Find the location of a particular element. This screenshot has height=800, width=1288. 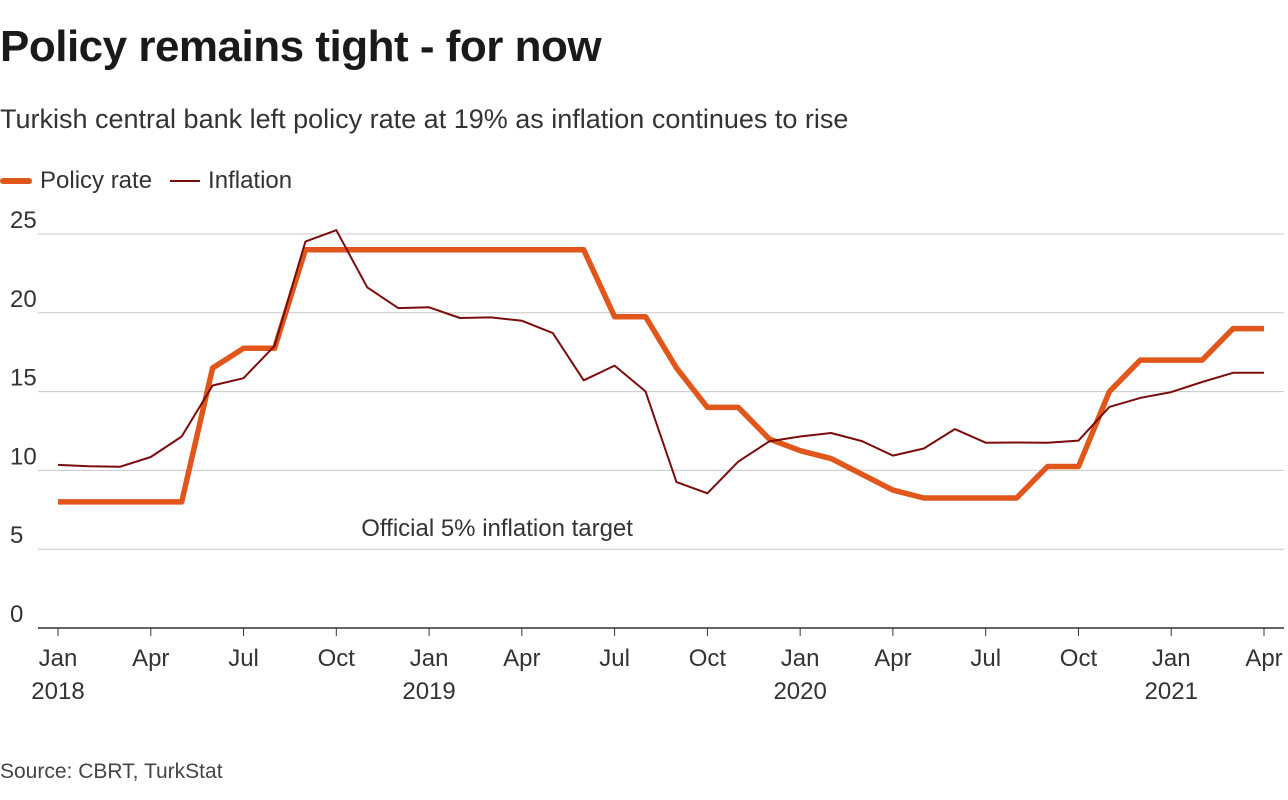

x-tick-year-label: 2021 is located at coordinates (1171, 691).